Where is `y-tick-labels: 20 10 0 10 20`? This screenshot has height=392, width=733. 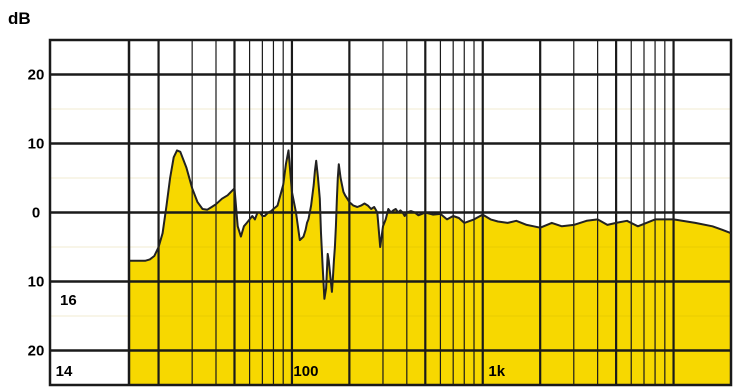 y-tick-labels: 20 10 0 10 20 is located at coordinates (36, 213).